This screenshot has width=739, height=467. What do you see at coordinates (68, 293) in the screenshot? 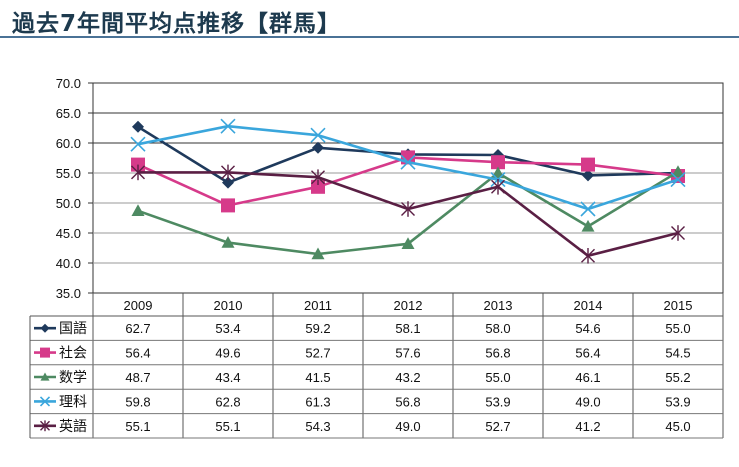
I see `y-tick-label: 35.0` at bounding box center [68, 293].